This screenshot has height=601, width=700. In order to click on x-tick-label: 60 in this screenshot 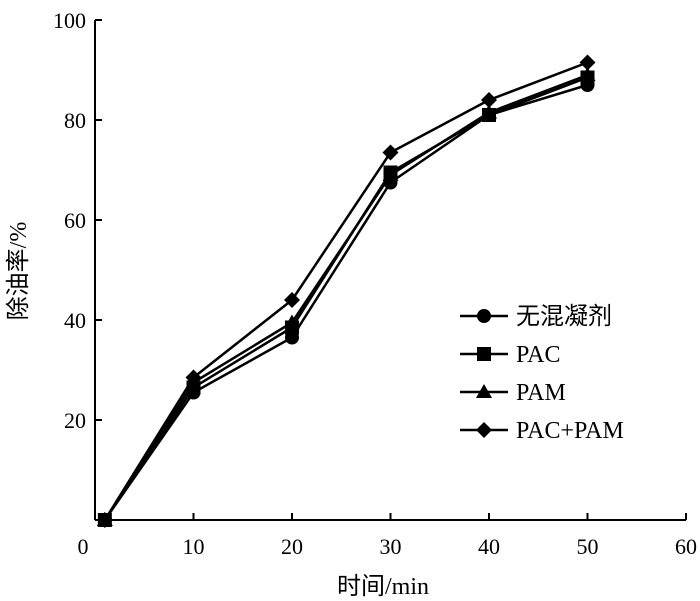, I will do `click(686, 546)`.